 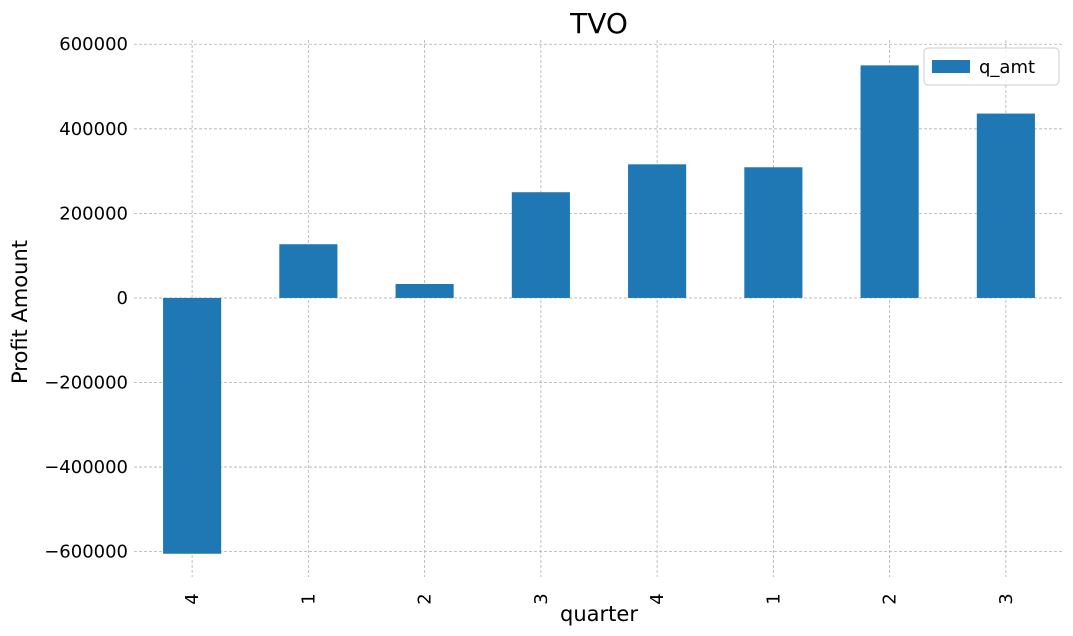 I want to click on y-tick-label: −400000, so click(x=86, y=467).